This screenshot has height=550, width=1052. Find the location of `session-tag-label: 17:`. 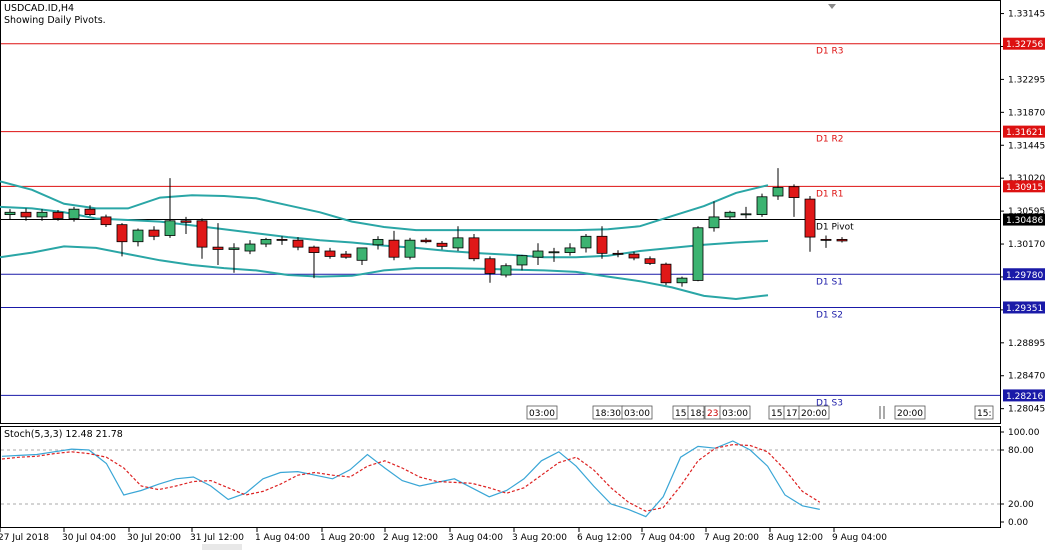

session-tag-label: 17: is located at coordinates (793, 414).